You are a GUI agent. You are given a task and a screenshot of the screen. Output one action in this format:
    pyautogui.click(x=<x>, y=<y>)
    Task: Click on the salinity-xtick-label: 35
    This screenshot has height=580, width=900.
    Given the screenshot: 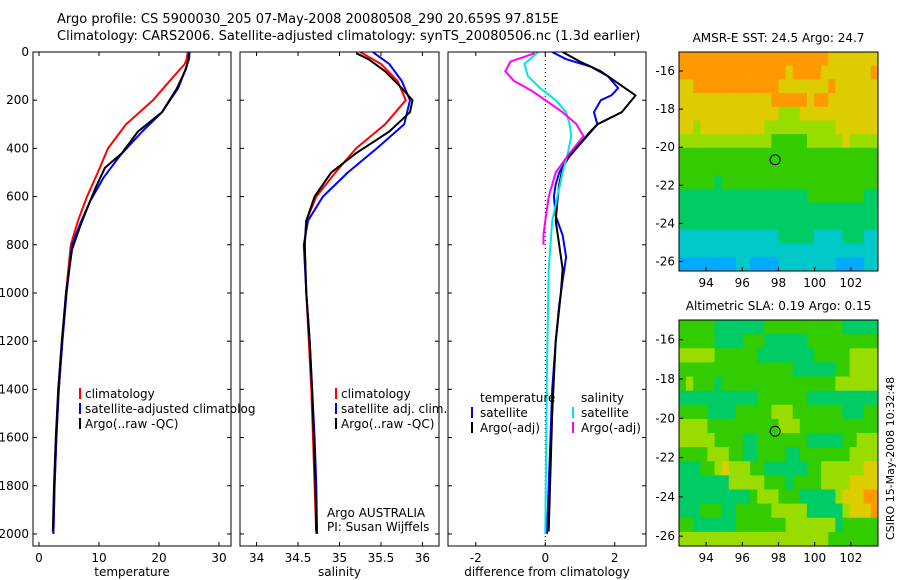 What is the action you would take?
    pyautogui.click(x=339, y=558)
    